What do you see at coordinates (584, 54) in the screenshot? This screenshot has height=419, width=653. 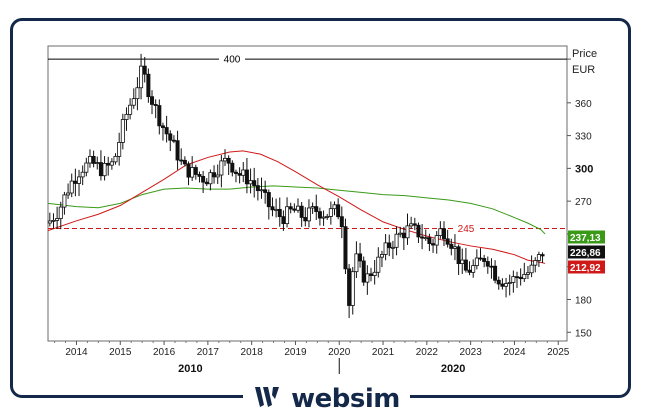 I see `y-axis-title: Price` at bounding box center [584, 54].